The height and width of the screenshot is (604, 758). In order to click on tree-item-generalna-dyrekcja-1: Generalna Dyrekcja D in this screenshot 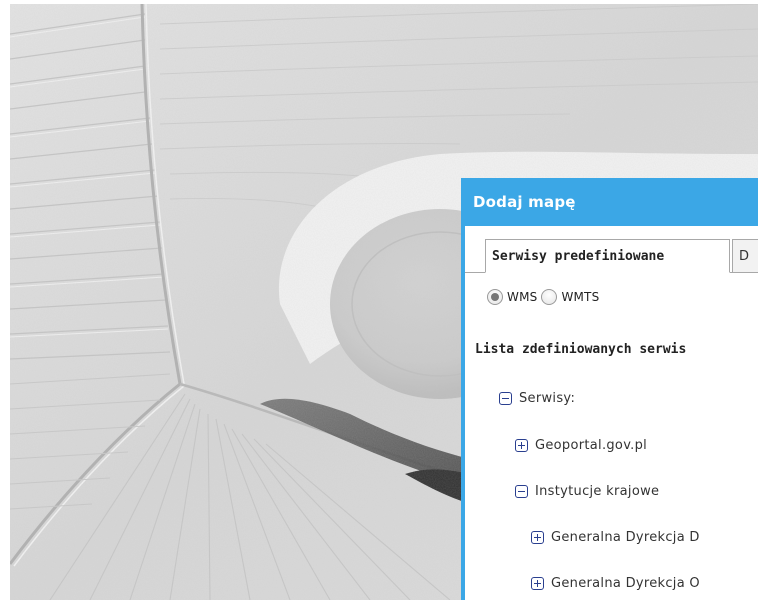, I will do `click(615, 537)`.